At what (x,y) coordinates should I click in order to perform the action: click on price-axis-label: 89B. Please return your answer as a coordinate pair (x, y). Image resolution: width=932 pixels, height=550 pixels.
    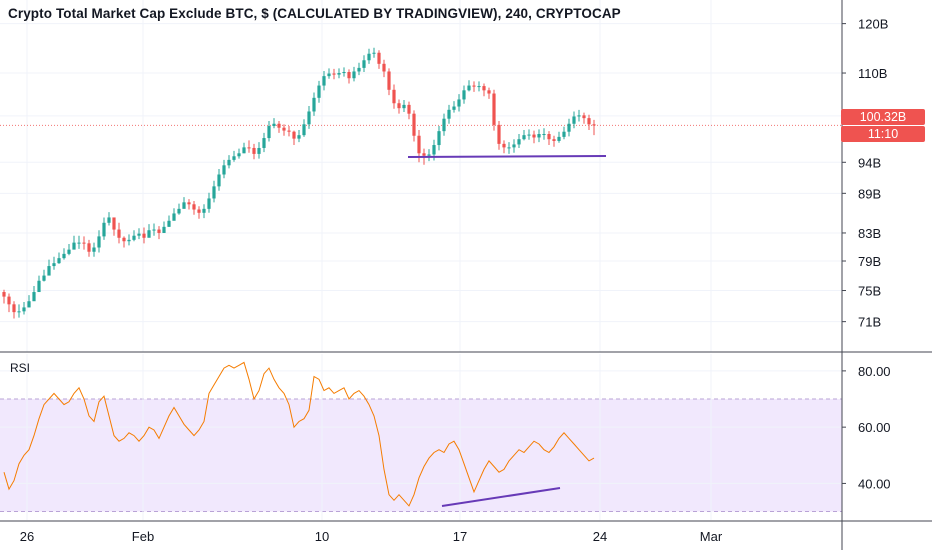
    Looking at the image, I should click on (869, 193).